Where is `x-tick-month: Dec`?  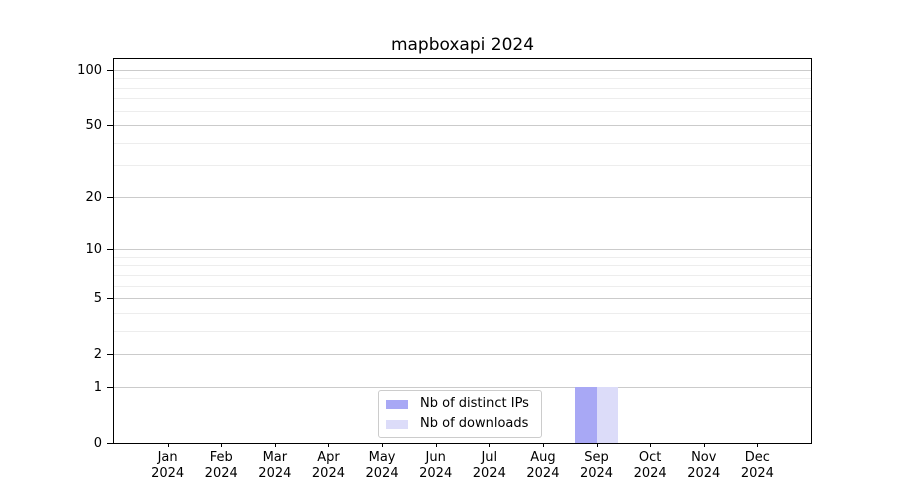 x-tick-month: Dec is located at coordinates (757, 457).